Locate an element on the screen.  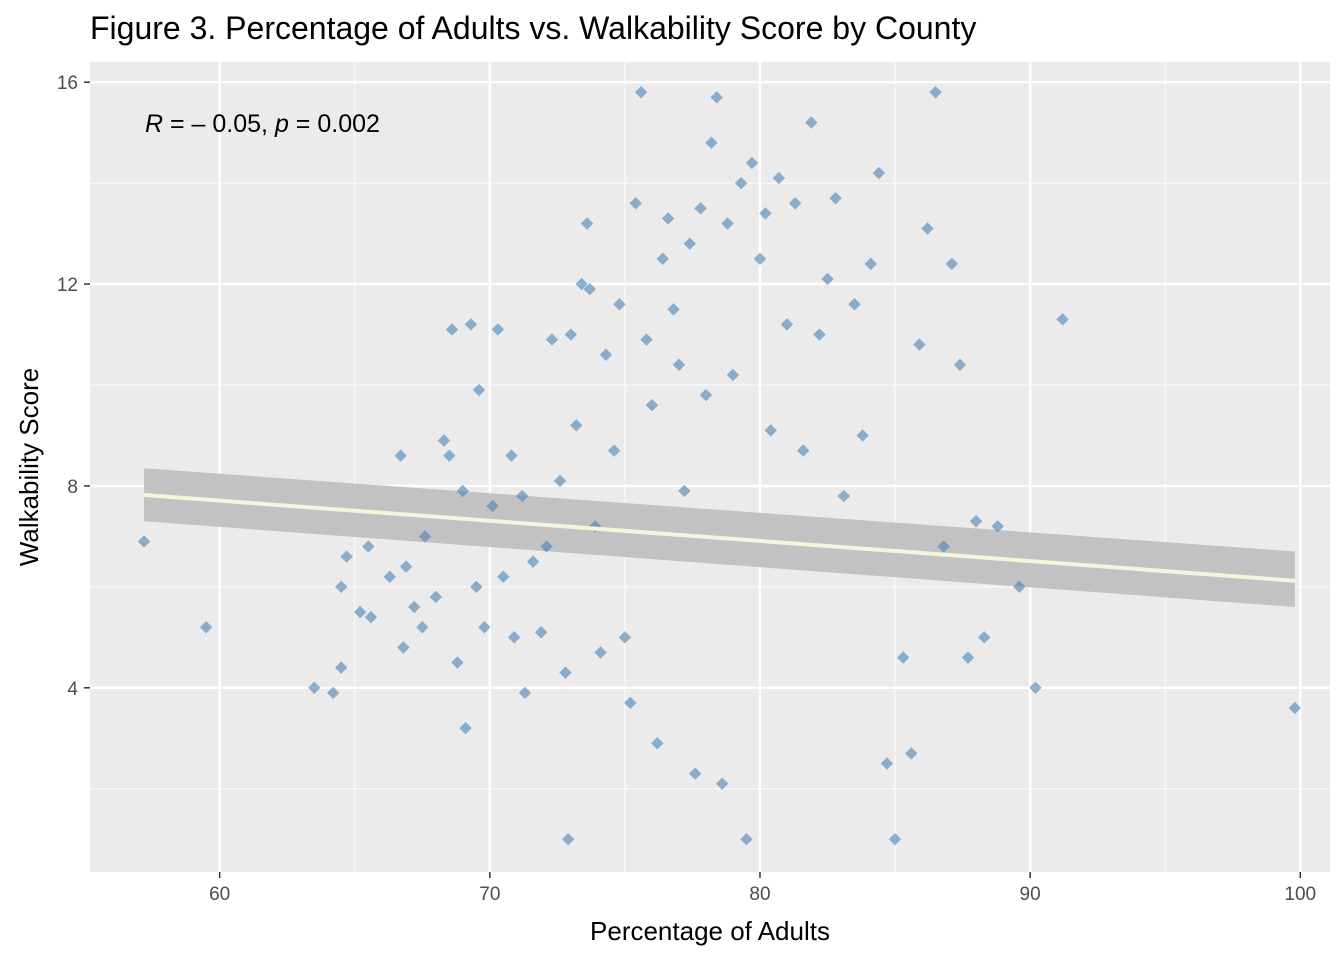
trend-line-layer is located at coordinates (719, 538).